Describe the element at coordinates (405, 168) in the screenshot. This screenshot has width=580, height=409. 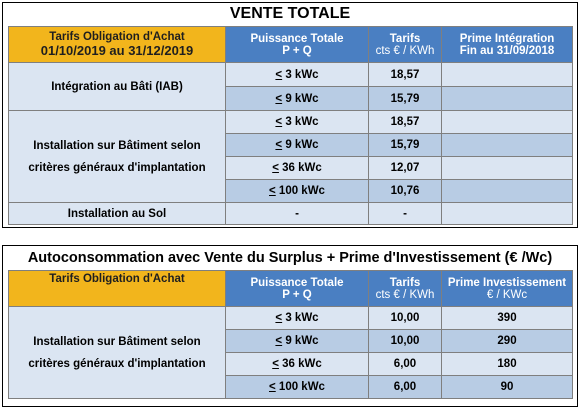
I see `tarif-cell: 12,07` at that location.